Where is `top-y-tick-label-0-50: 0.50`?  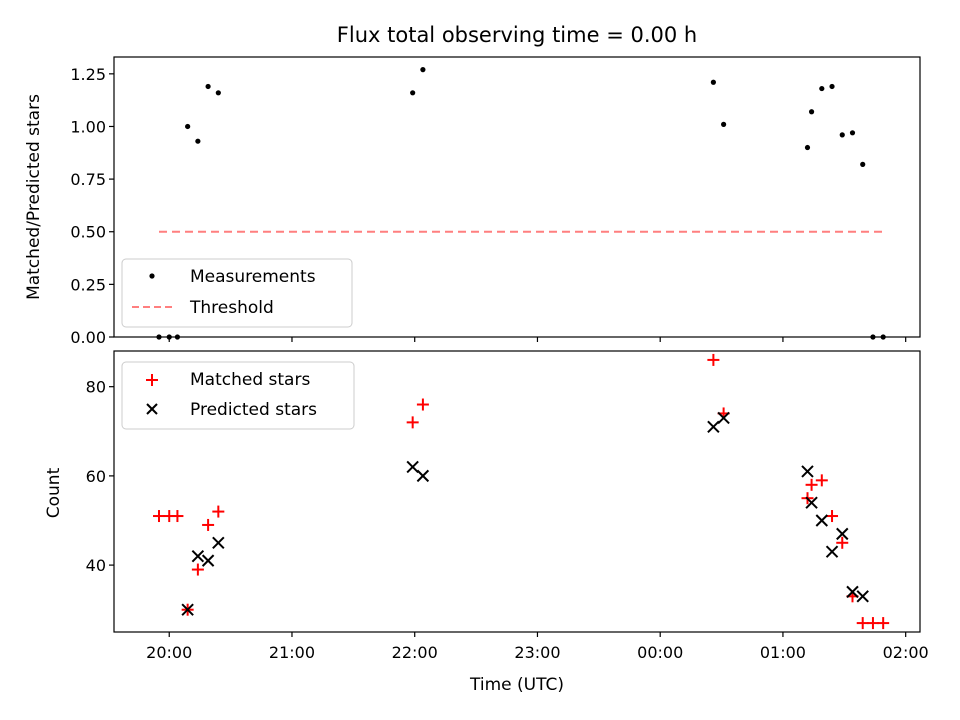
top-y-tick-label-0-50: 0.50 is located at coordinates (88, 232).